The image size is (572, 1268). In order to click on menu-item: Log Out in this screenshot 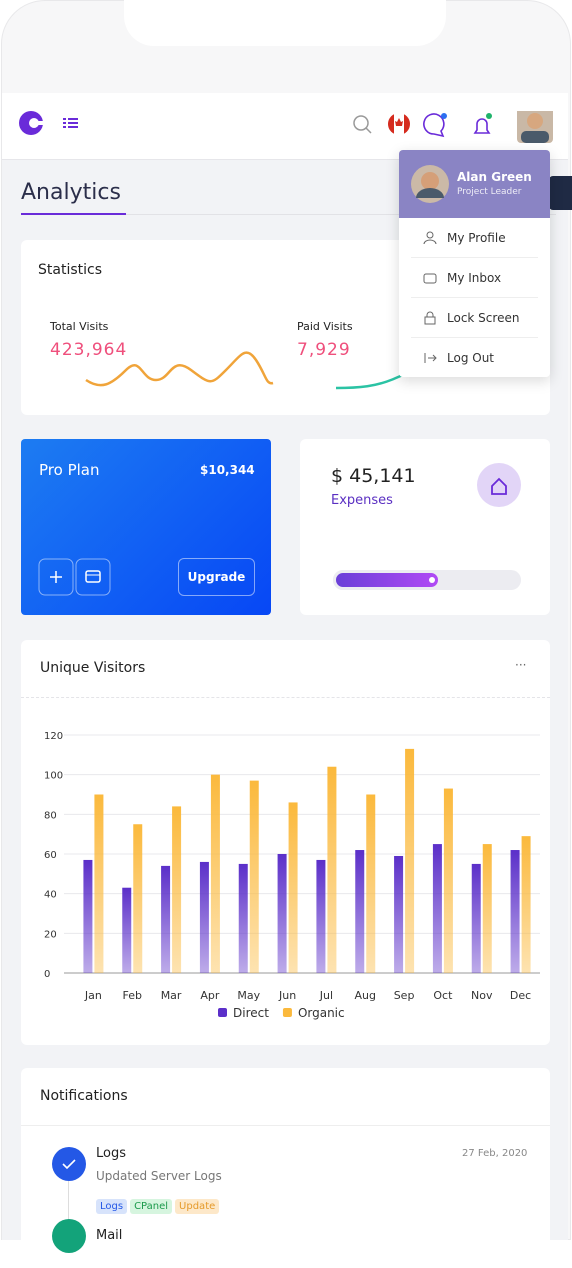, I will do `click(474, 357)`.